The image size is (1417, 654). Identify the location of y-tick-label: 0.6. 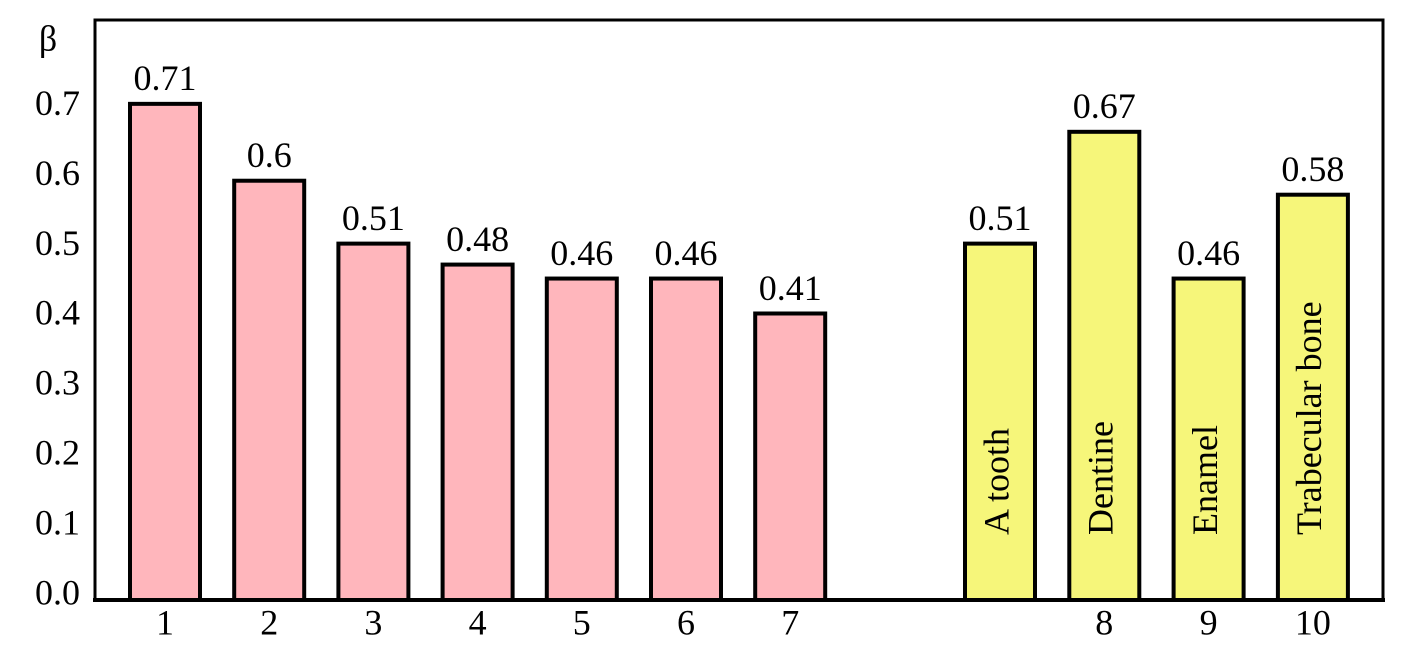
(57, 173).